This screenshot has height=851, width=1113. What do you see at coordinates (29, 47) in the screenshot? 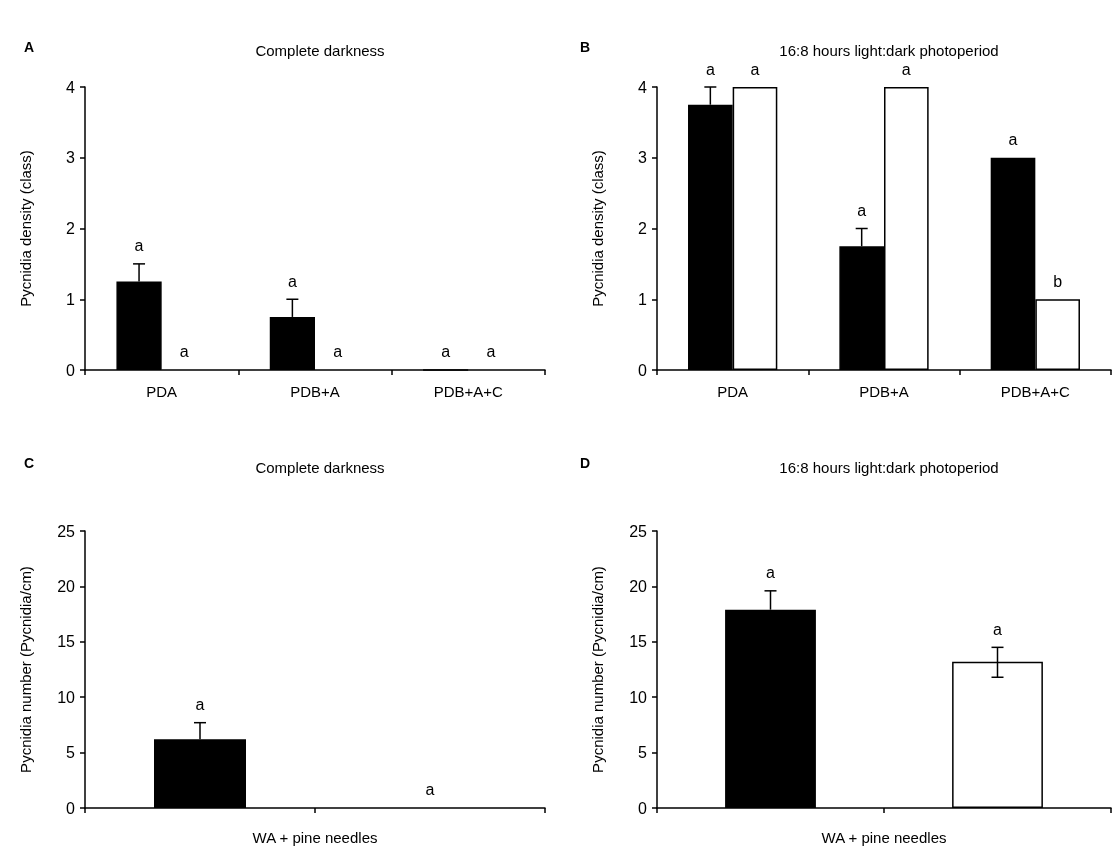
I see `text: A` at bounding box center [29, 47].